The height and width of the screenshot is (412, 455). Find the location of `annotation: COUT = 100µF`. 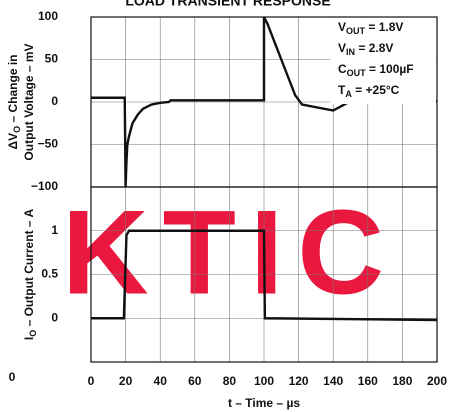

annotation: COUT = 100µF is located at coordinates (376, 70).